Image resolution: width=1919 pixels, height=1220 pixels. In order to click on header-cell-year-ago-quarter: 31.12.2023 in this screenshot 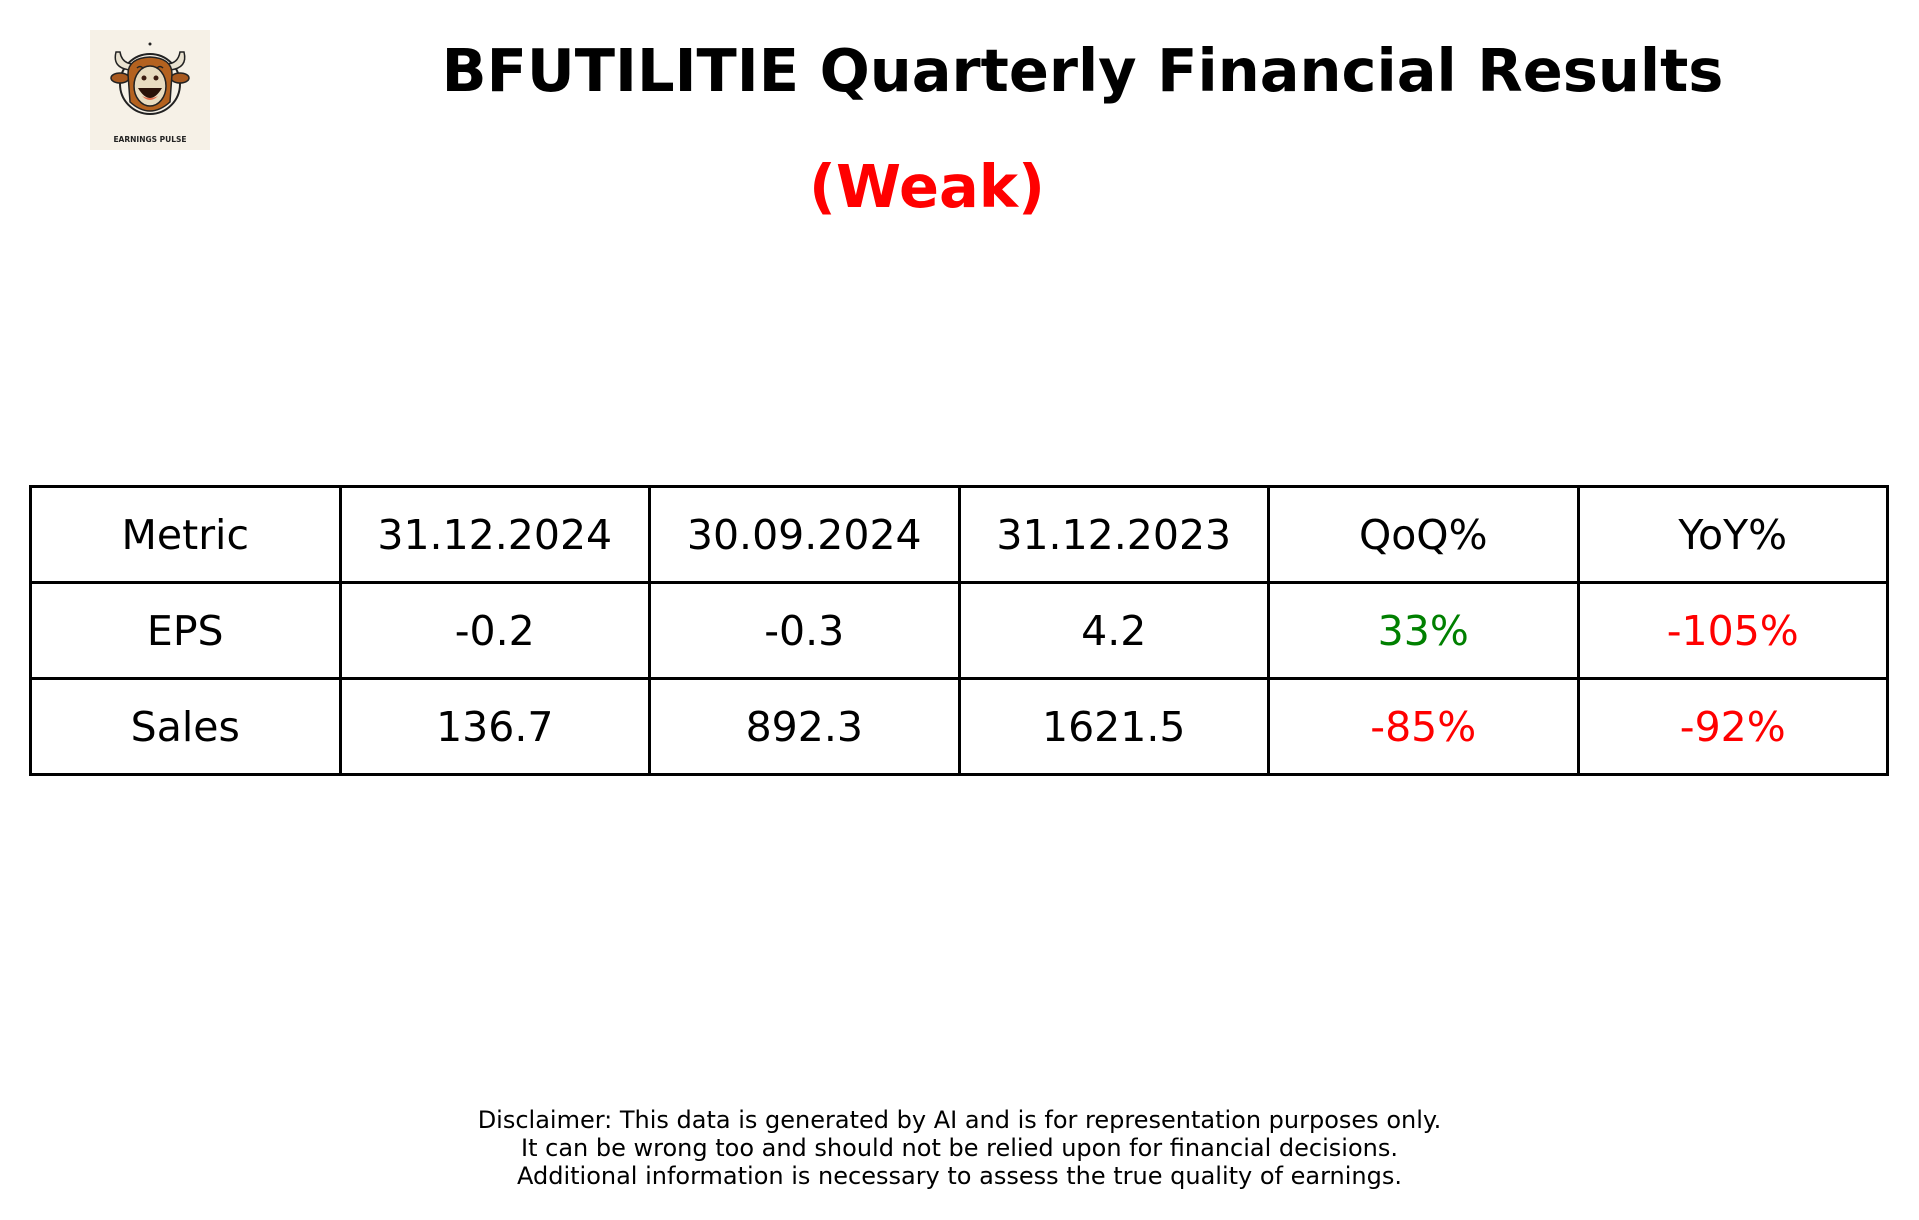, I will do `click(1113, 534)`.